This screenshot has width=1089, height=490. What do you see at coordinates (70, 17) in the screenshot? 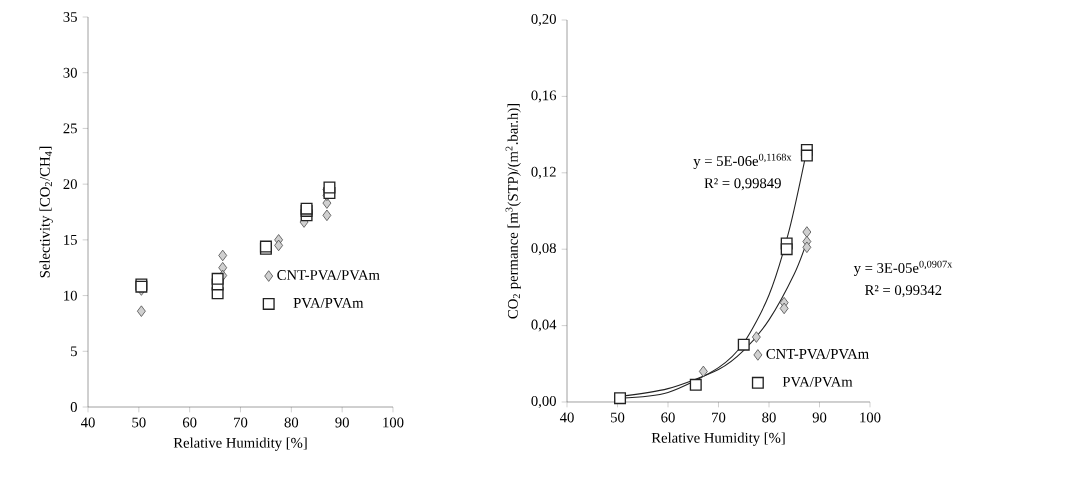
I see `y-tick-label: 35` at bounding box center [70, 17].